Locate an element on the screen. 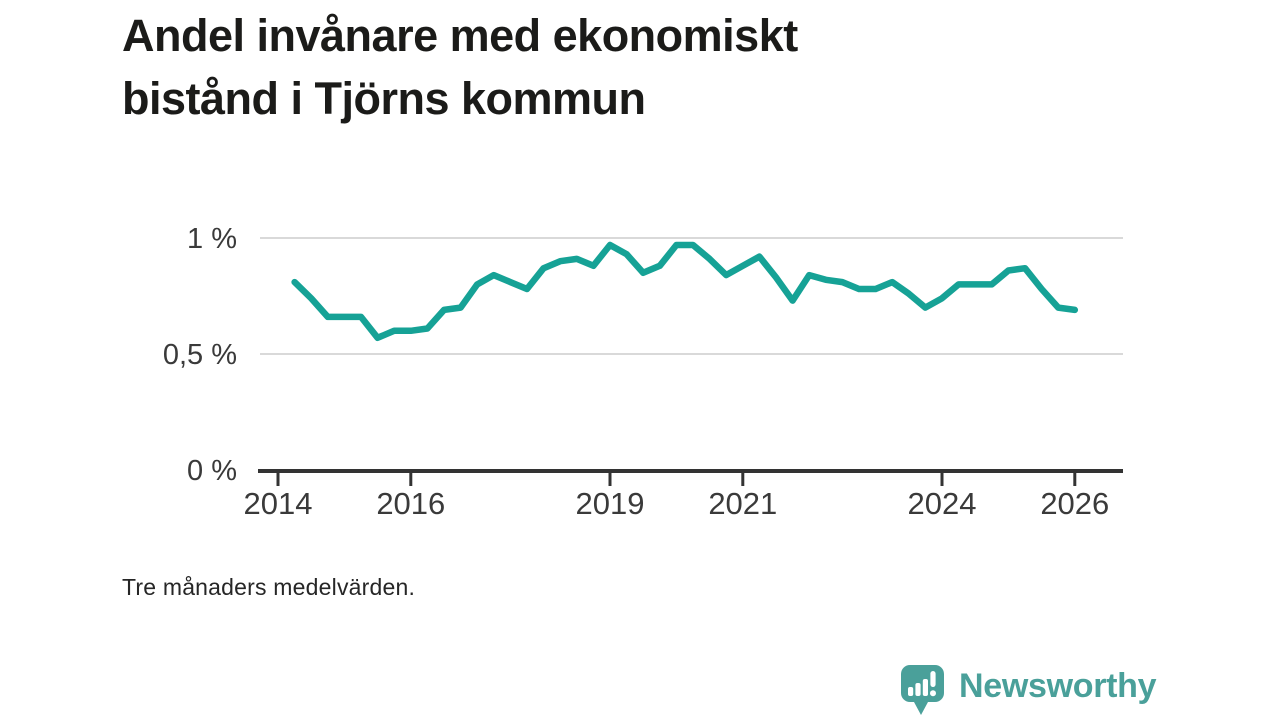 Image resolution: width=1280 pixels, height=720 pixels. newsworthy-logo: Newsworthy is located at coordinates (1027, 690).